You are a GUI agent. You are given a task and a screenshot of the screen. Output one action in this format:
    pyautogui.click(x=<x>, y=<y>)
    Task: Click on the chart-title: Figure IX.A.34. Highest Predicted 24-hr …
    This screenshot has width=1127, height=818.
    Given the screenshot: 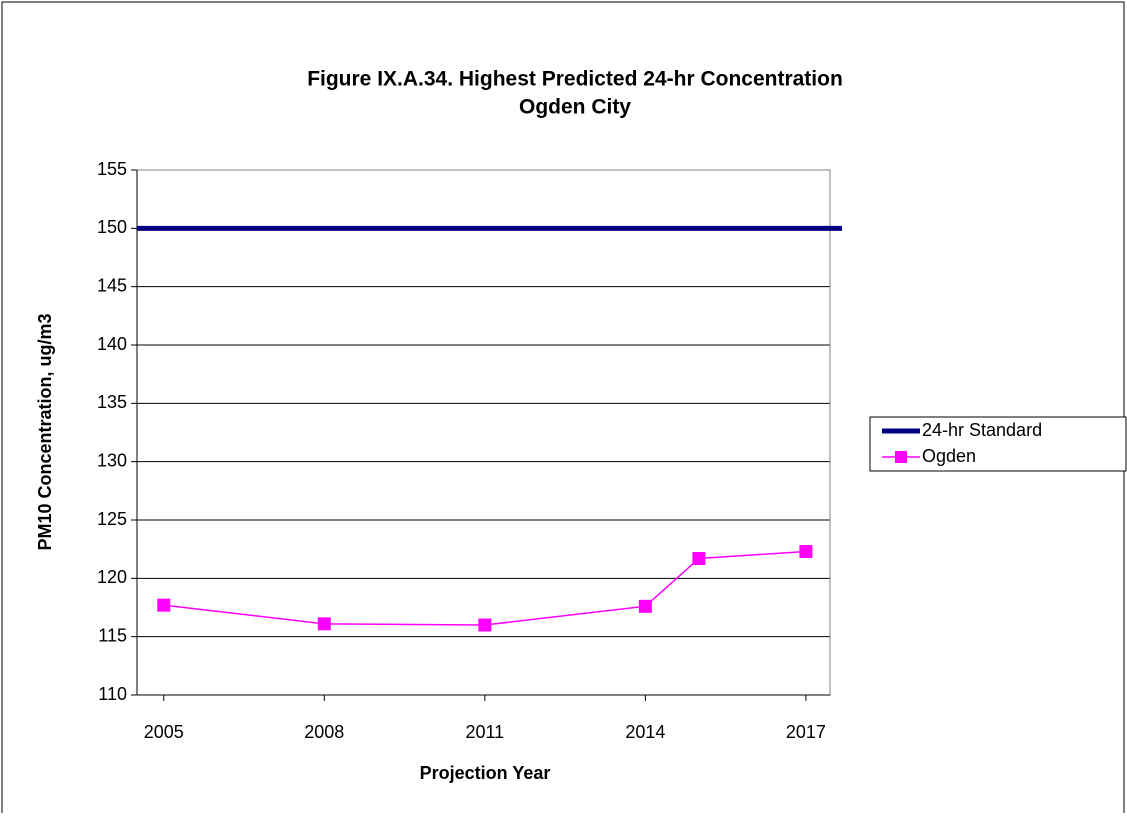 What is the action you would take?
    pyautogui.click(x=575, y=79)
    